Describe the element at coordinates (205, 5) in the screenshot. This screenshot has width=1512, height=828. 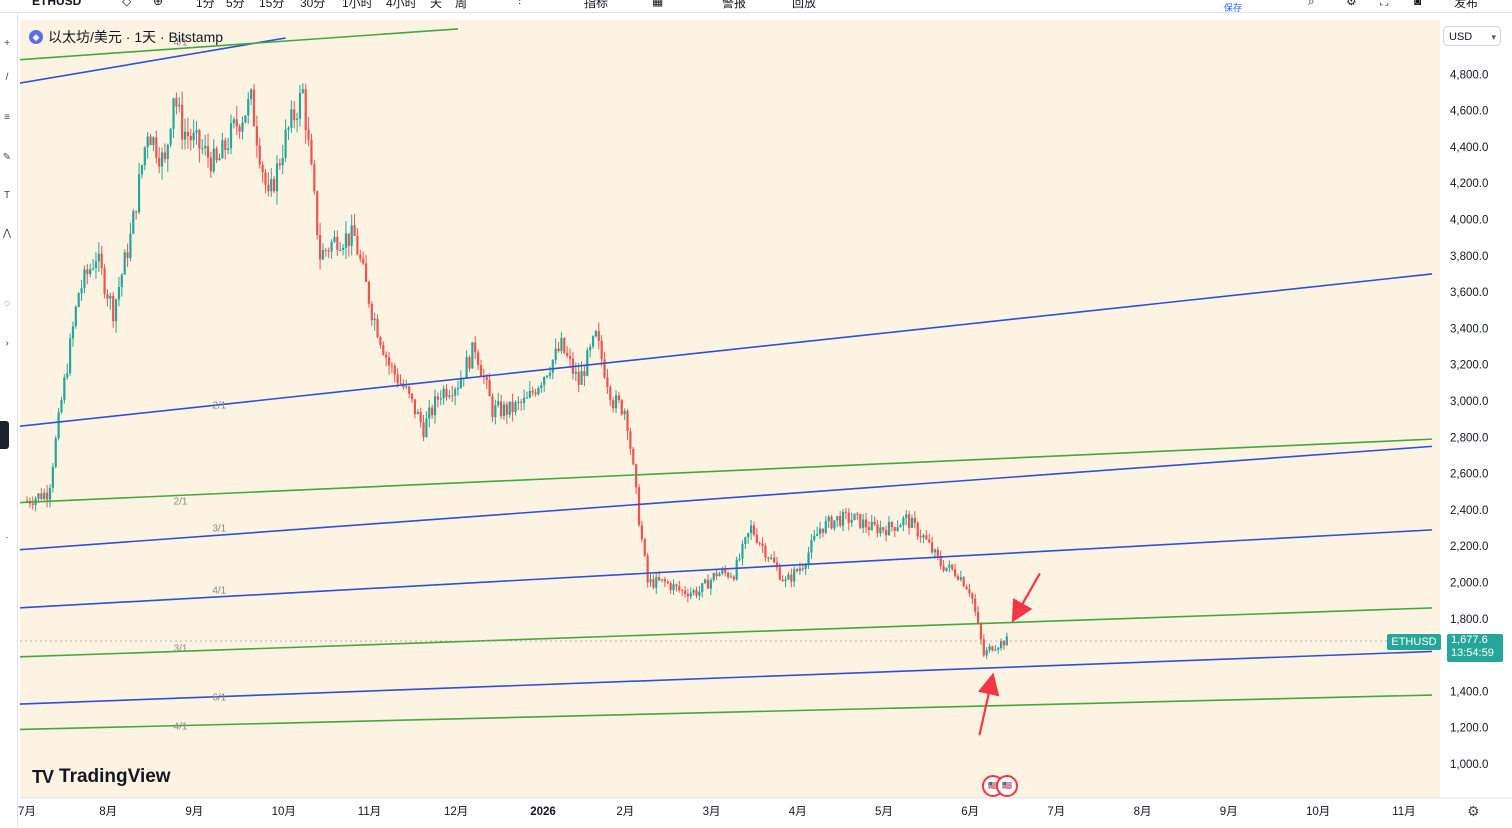
I see `interval-1m: 1分` at that location.